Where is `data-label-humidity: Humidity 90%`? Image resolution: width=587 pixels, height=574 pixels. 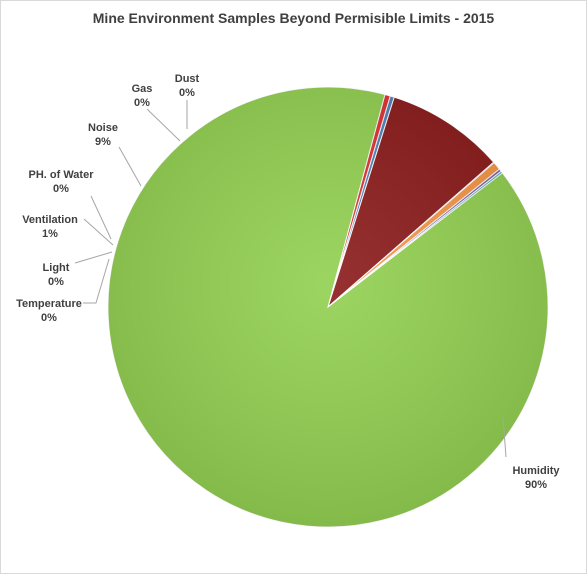 data-label-humidity: Humidity 90% is located at coordinates (536, 478).